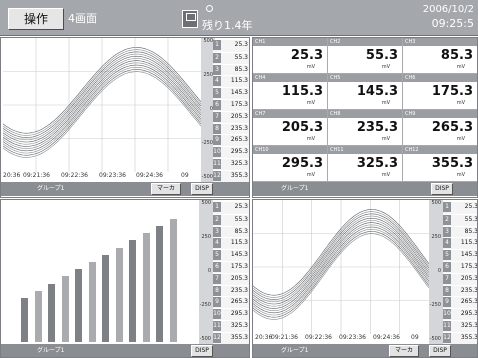 Image resolution: width=478 pixels, height=358 pixels. I want to click on channel-value: 175.3, so click(452, 91).